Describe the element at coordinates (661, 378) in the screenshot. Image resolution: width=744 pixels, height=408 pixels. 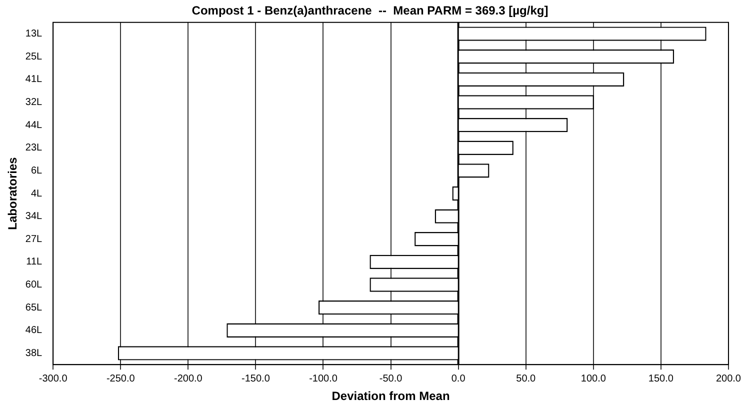
I see `x-tick-label: 150.0` at that location.